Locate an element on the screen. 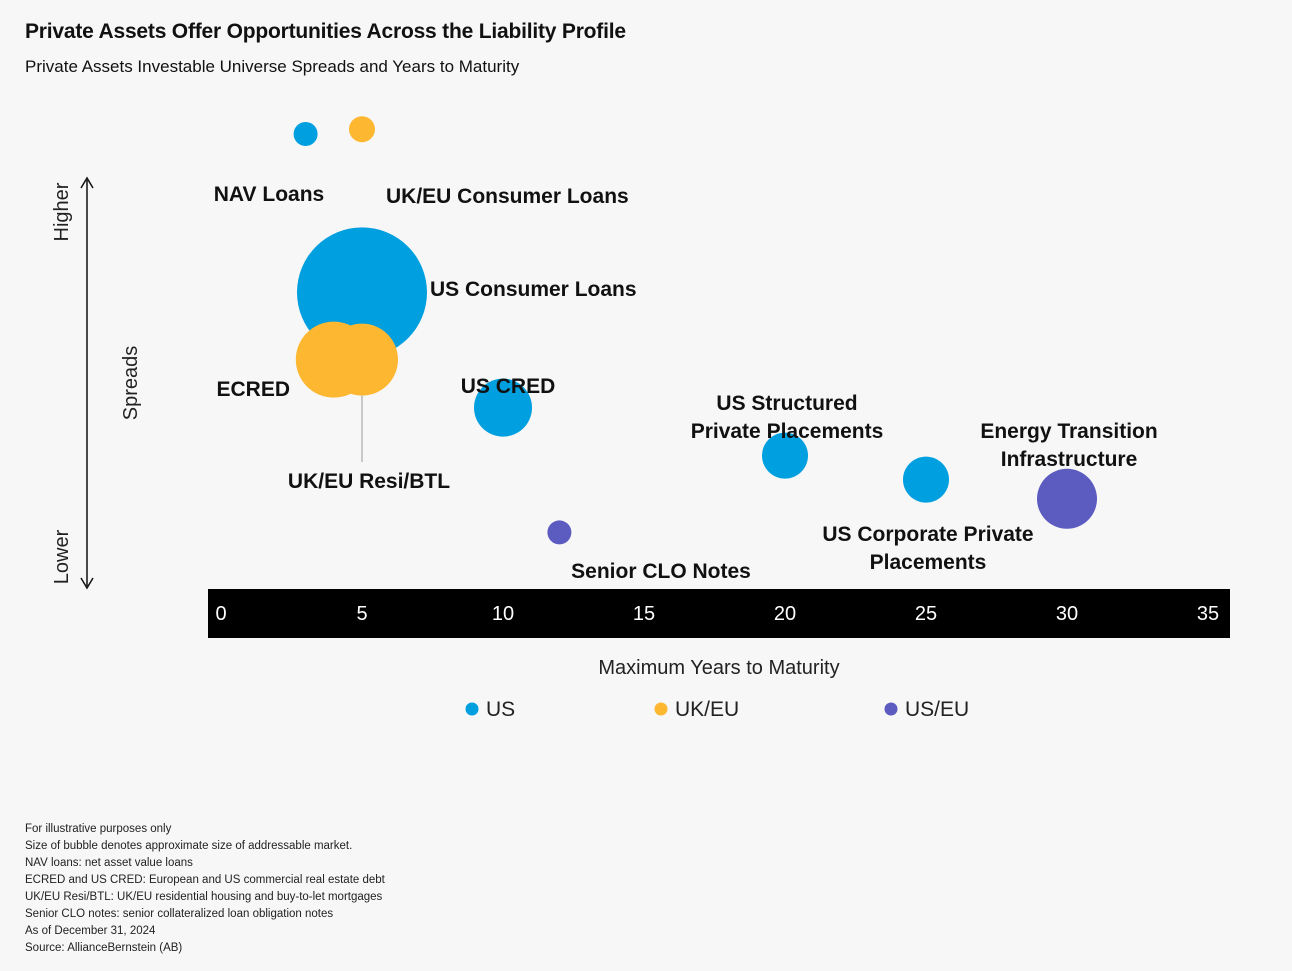 The height and width of the screenshot is (971, 1292). bubble-label-uk-eu-resi-btl: UK/EU Resi/BTL is located at coordinates (369, 481).